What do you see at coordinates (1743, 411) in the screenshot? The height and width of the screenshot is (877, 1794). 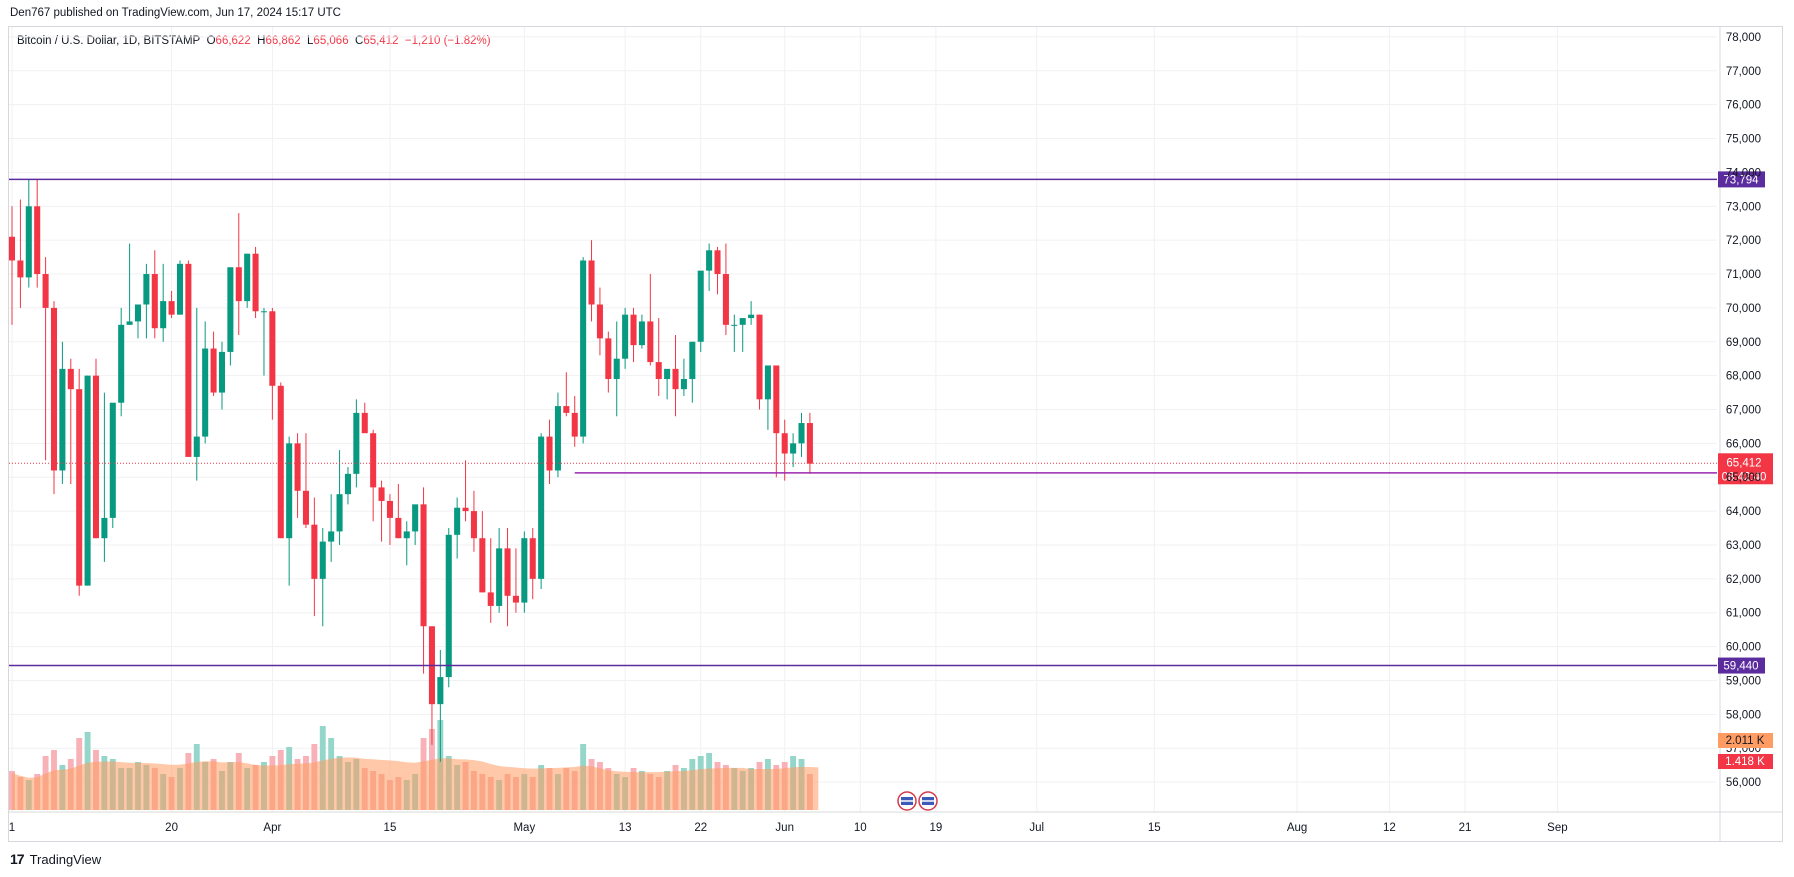 I see `y-tick-label: 67,000` at bounding box center [1743, 411].